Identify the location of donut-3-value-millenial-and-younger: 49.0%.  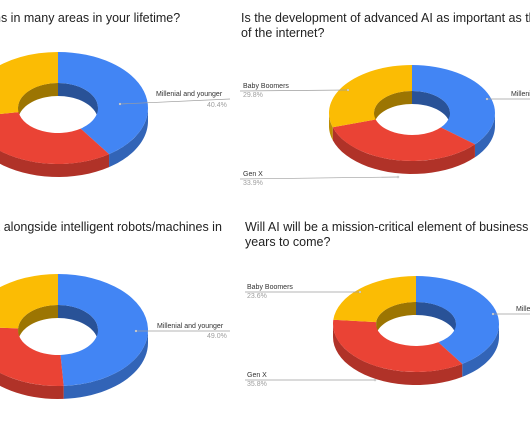
(217, 336).